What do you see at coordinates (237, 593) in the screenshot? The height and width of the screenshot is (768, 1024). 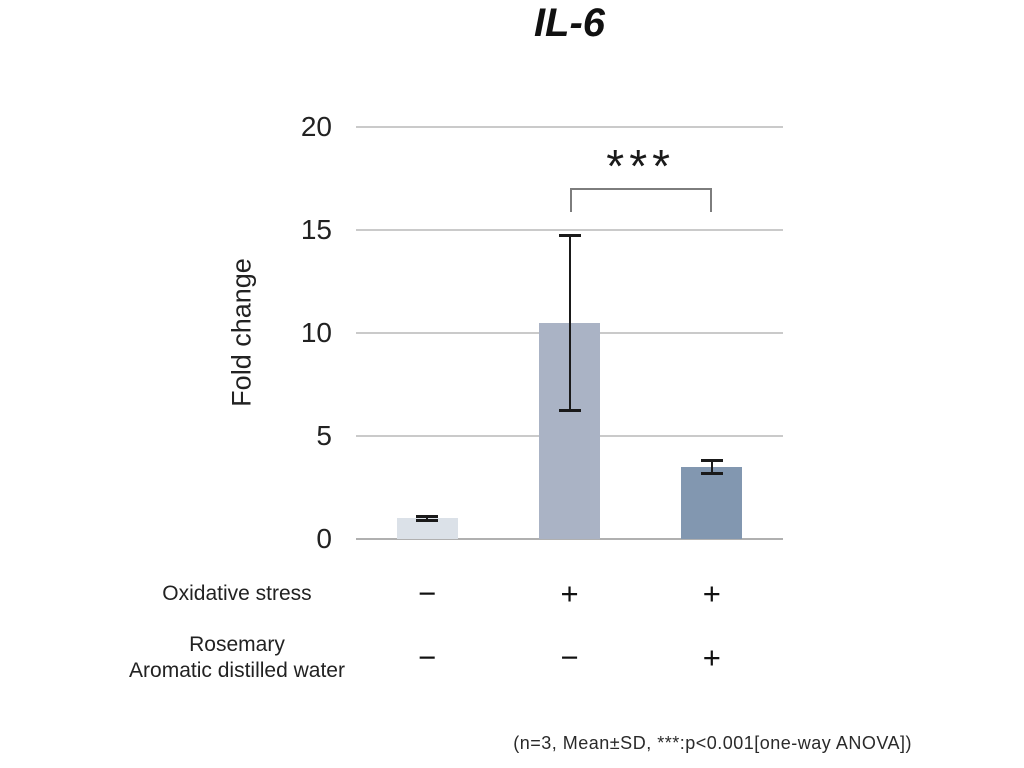 I see `condition-row-label: Oxidative stress` at bounding box center [237, 593].